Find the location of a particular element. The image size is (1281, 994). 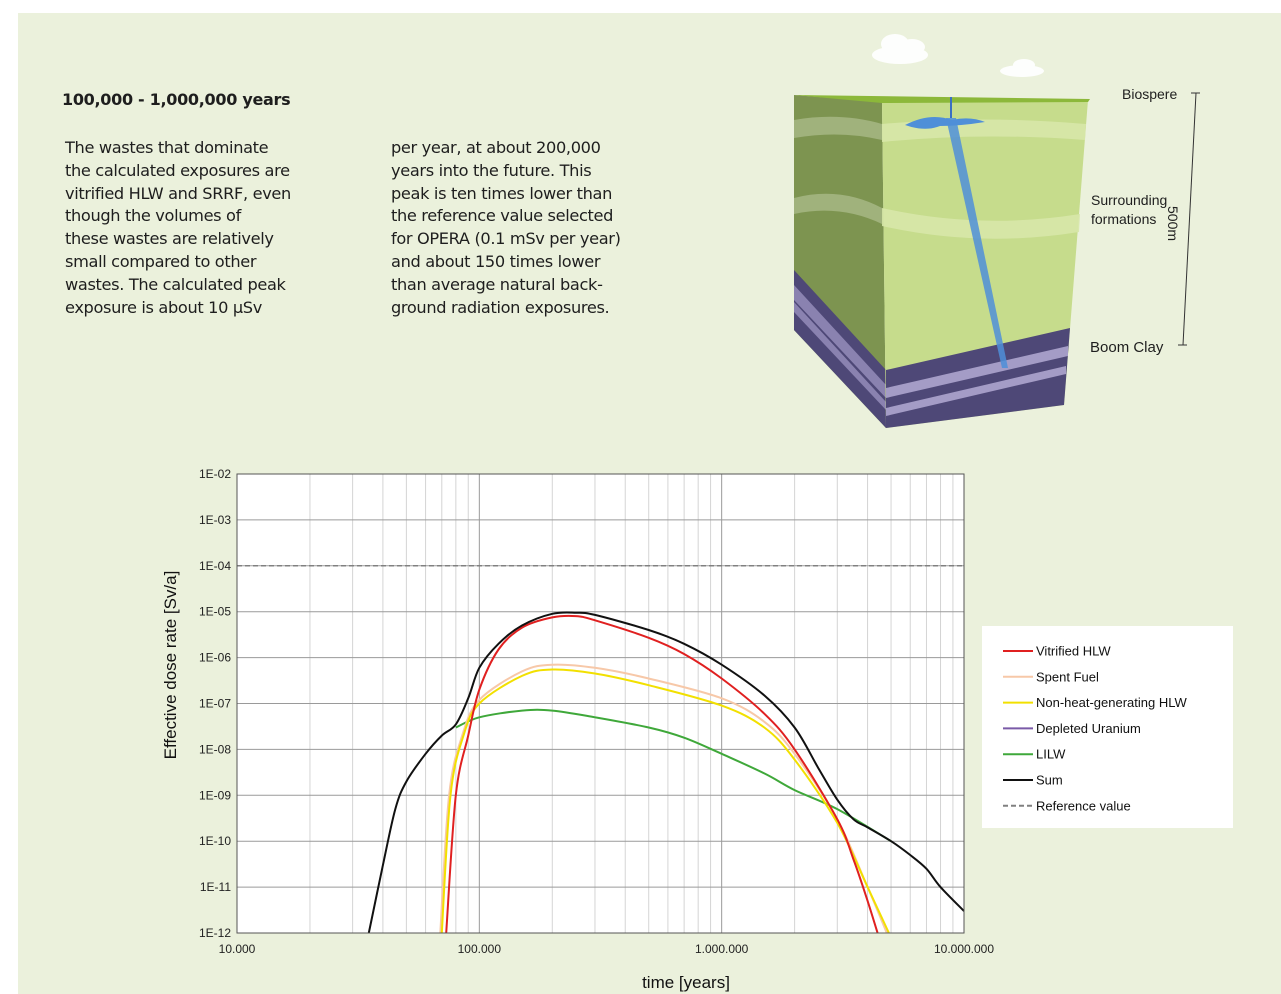

text-line: per year, at about 200,000 is located at coordinates (496, 147).